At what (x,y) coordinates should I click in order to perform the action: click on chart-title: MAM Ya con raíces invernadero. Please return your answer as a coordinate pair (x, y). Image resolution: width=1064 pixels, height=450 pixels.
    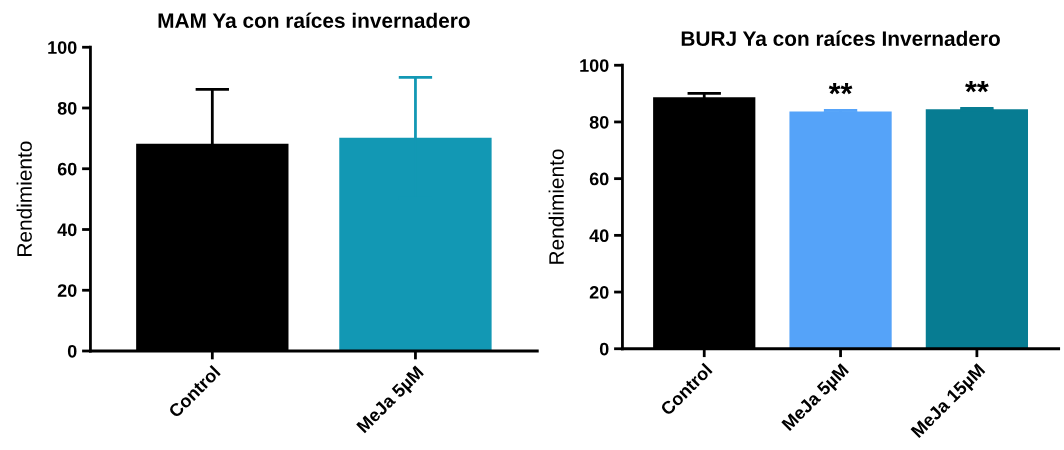
    Looking at the image, I should click on (314, 20).